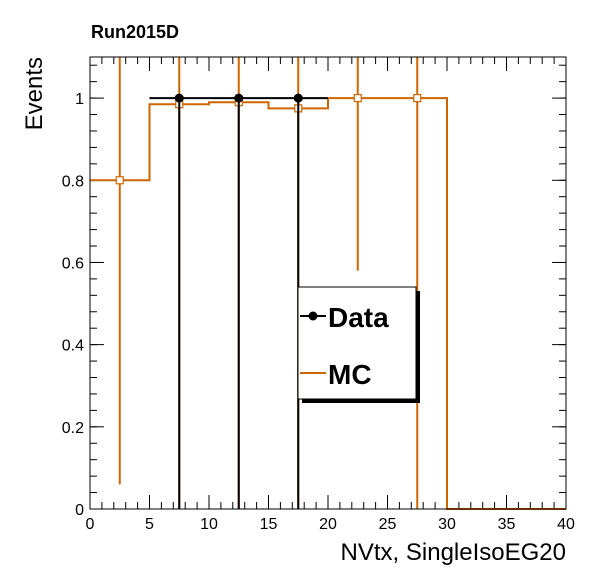  Describe the element at coordinates (388, 524) in the screenshot. I see `x-tick-label: 25` at that location.